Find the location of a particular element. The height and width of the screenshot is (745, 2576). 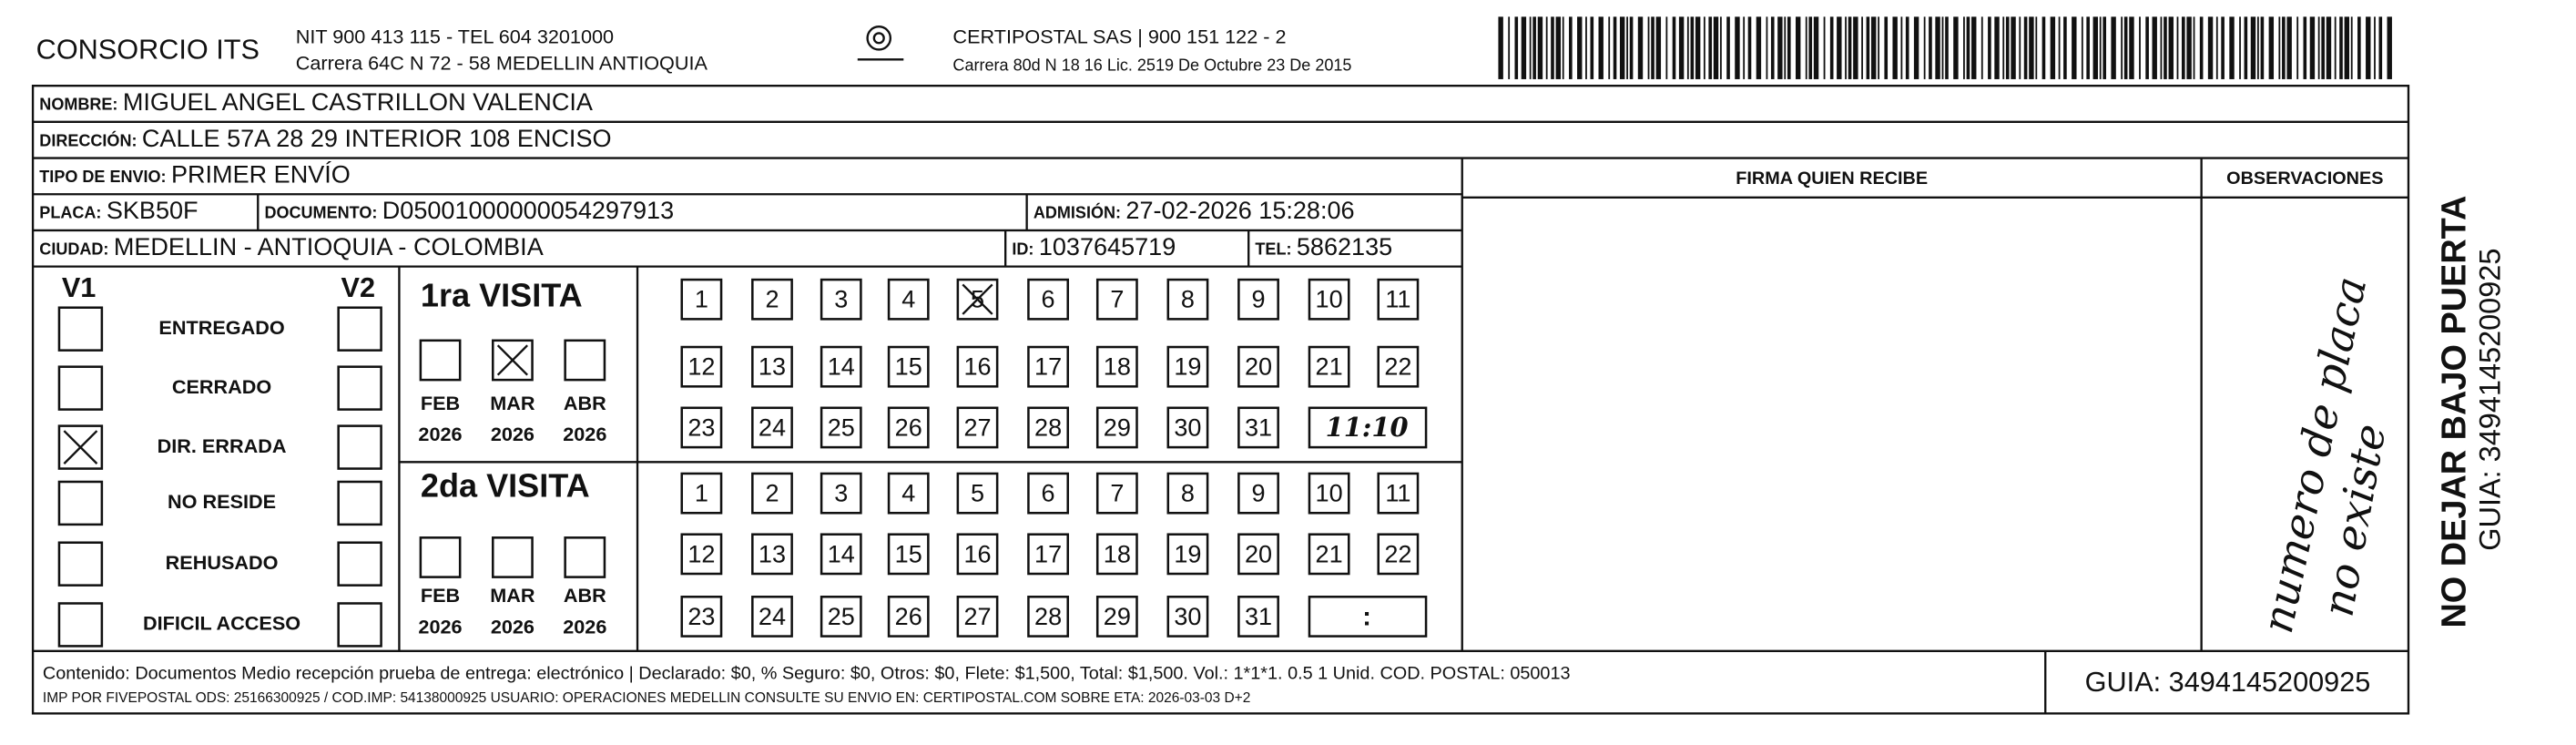

field-value: MEDELLIN - ANTIOQUIA - COLOMBIA is located at coordinates (329, 246).